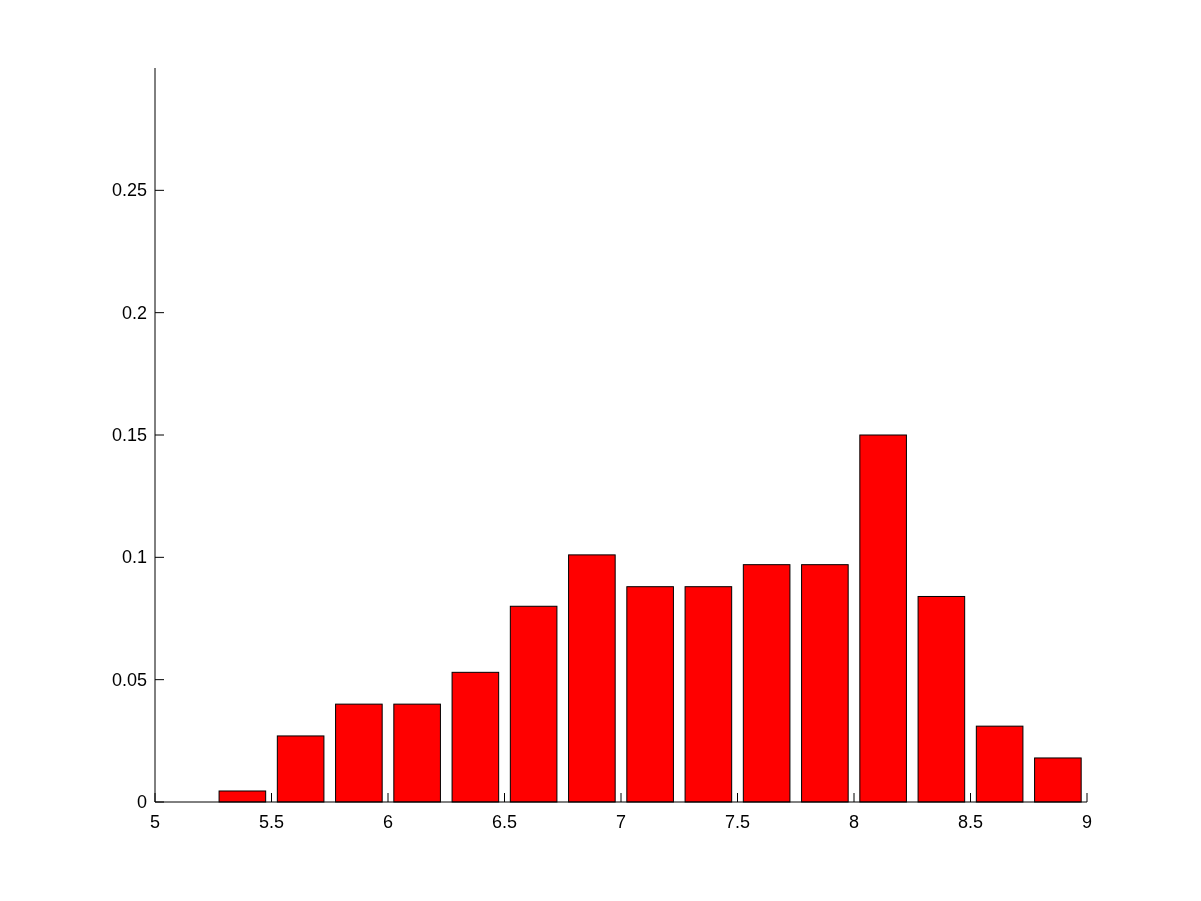 The height and width of the screenshot is (901, 1201). What do you see at coordinates (134, 557) in the screenshot?
I see `y-tick-label: 0.1` at bounding box center [134, 557].